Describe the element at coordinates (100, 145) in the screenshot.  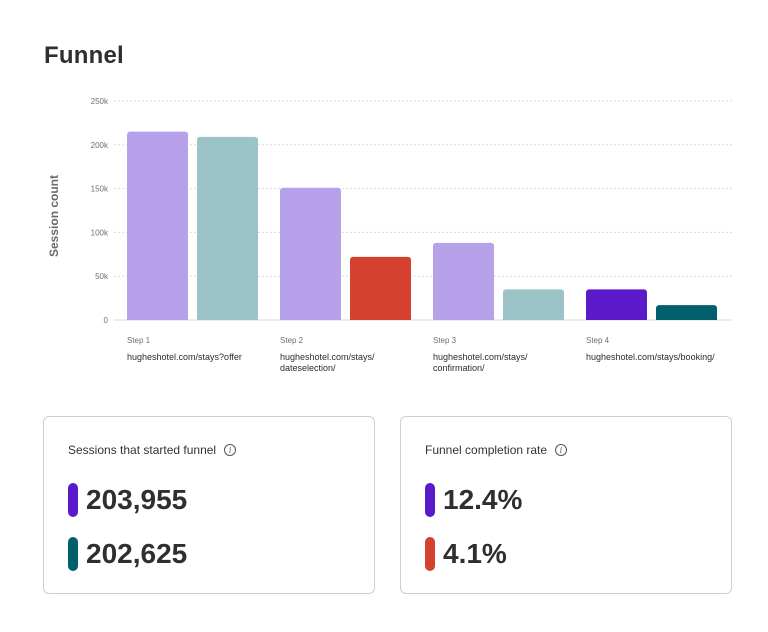
I see `y-tick-label: 200k` at that location.